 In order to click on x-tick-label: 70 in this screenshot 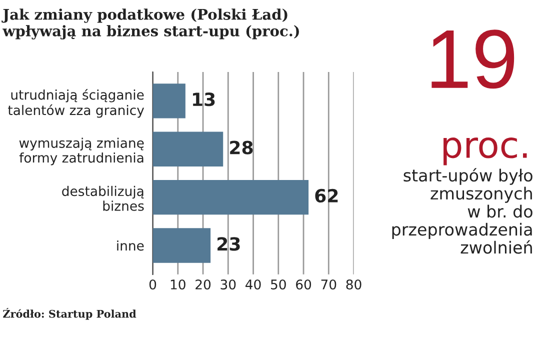, I will do `click(328, 284)`.